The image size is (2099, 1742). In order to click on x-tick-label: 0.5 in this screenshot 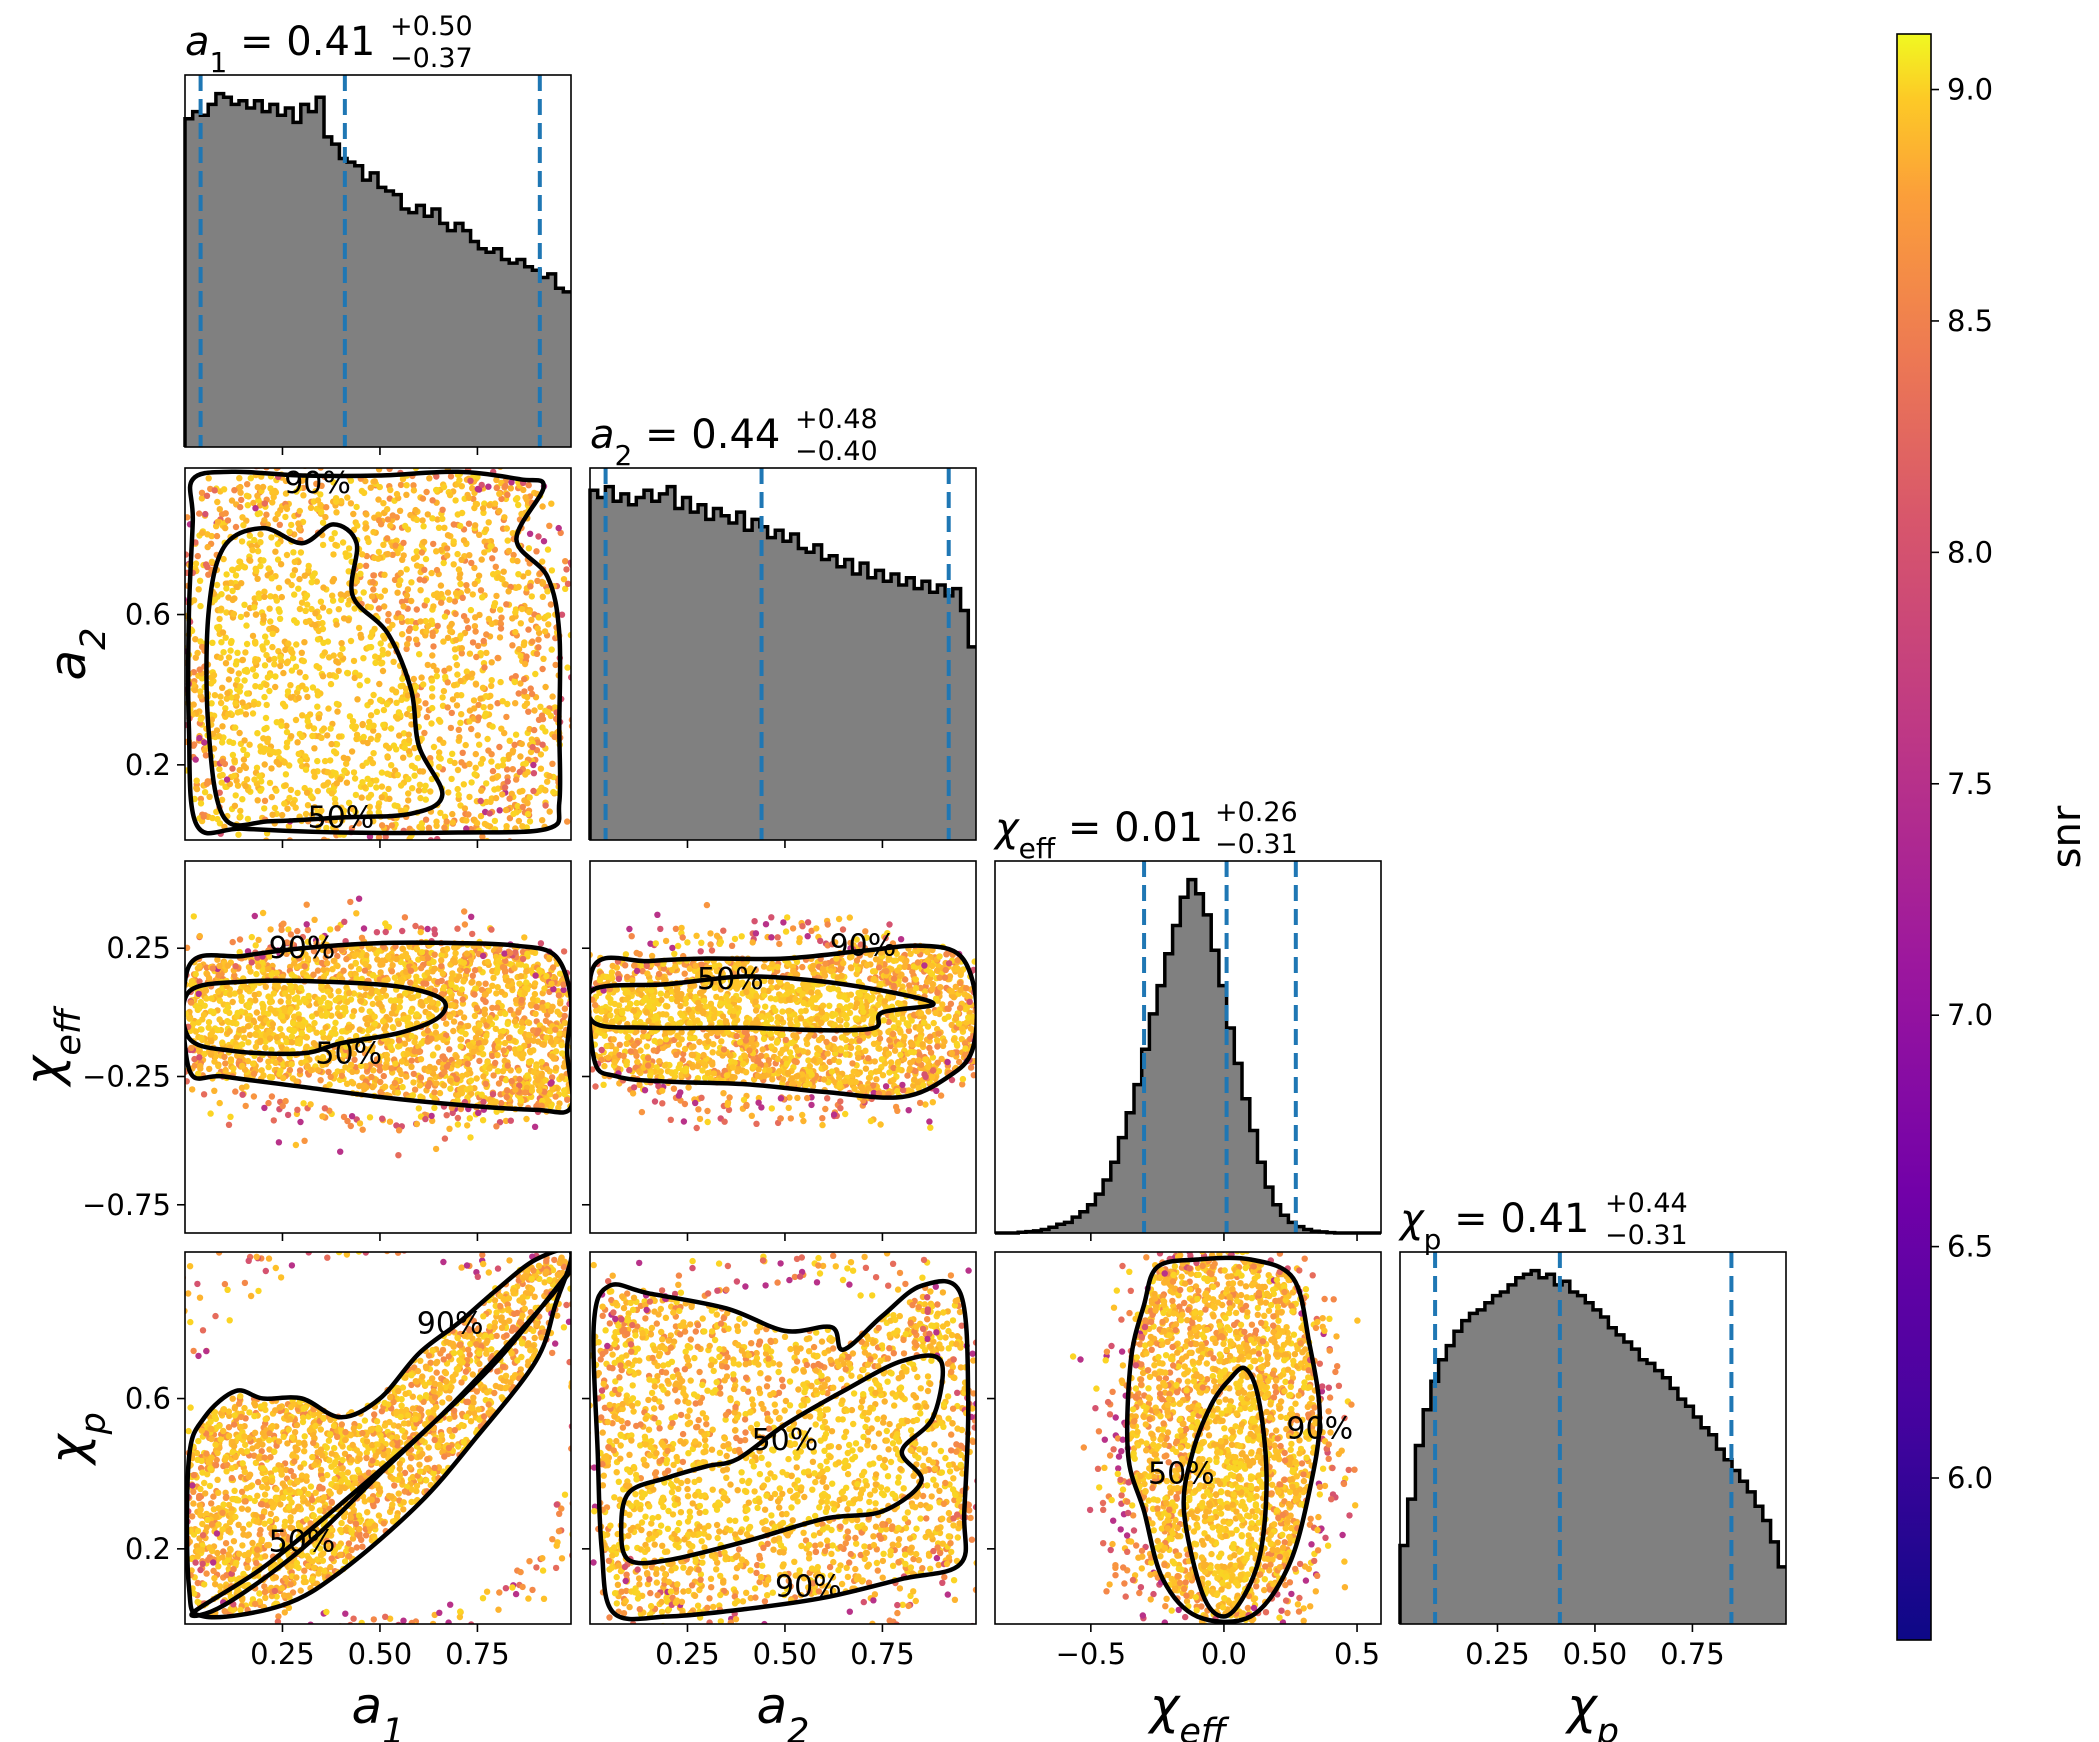, I will do `click(1357, 1654)`.